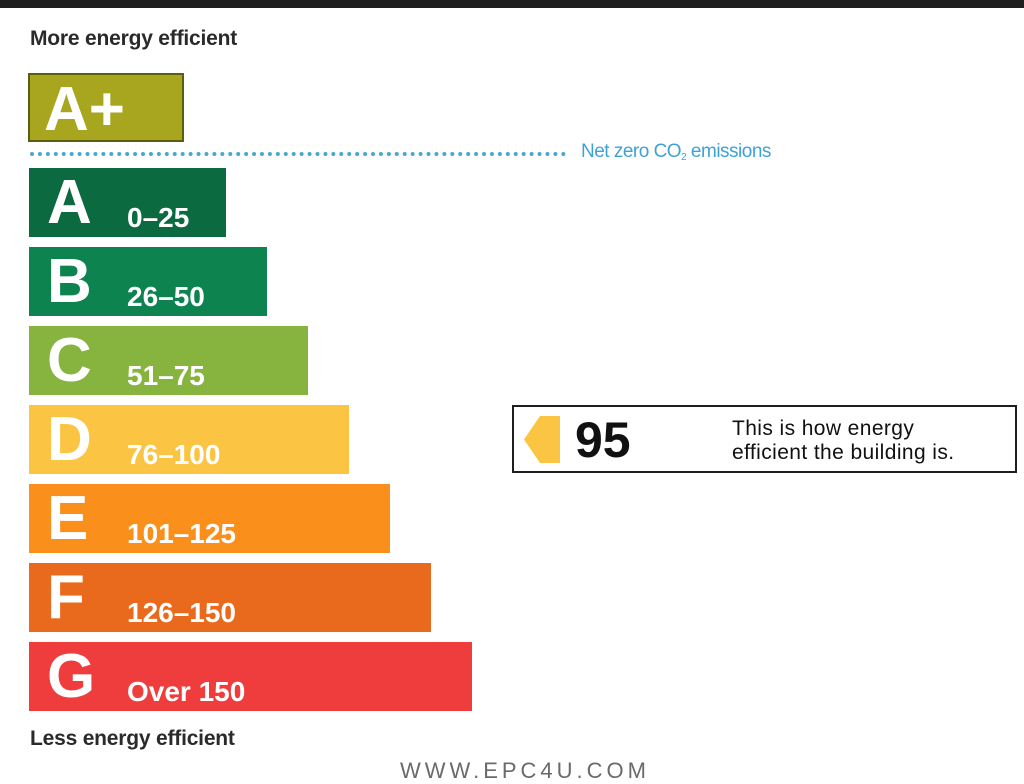  I want to click on band-range: 51–75, so click(166, 375).